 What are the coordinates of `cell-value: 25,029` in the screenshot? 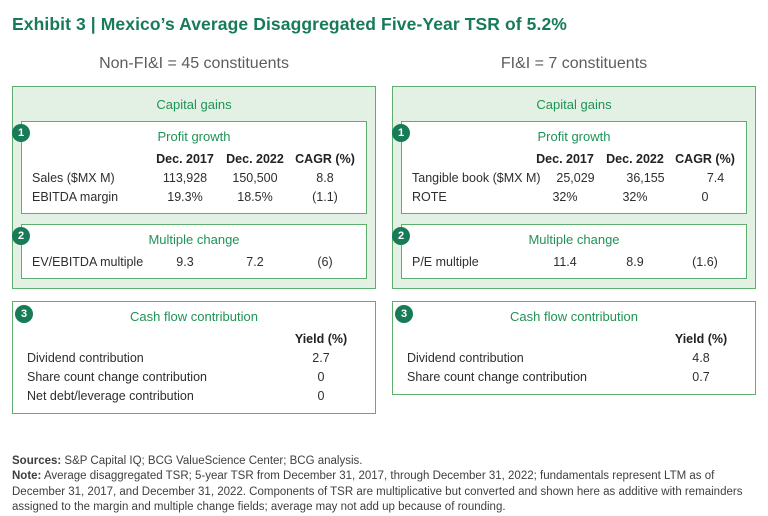 It's located at (575, 177).